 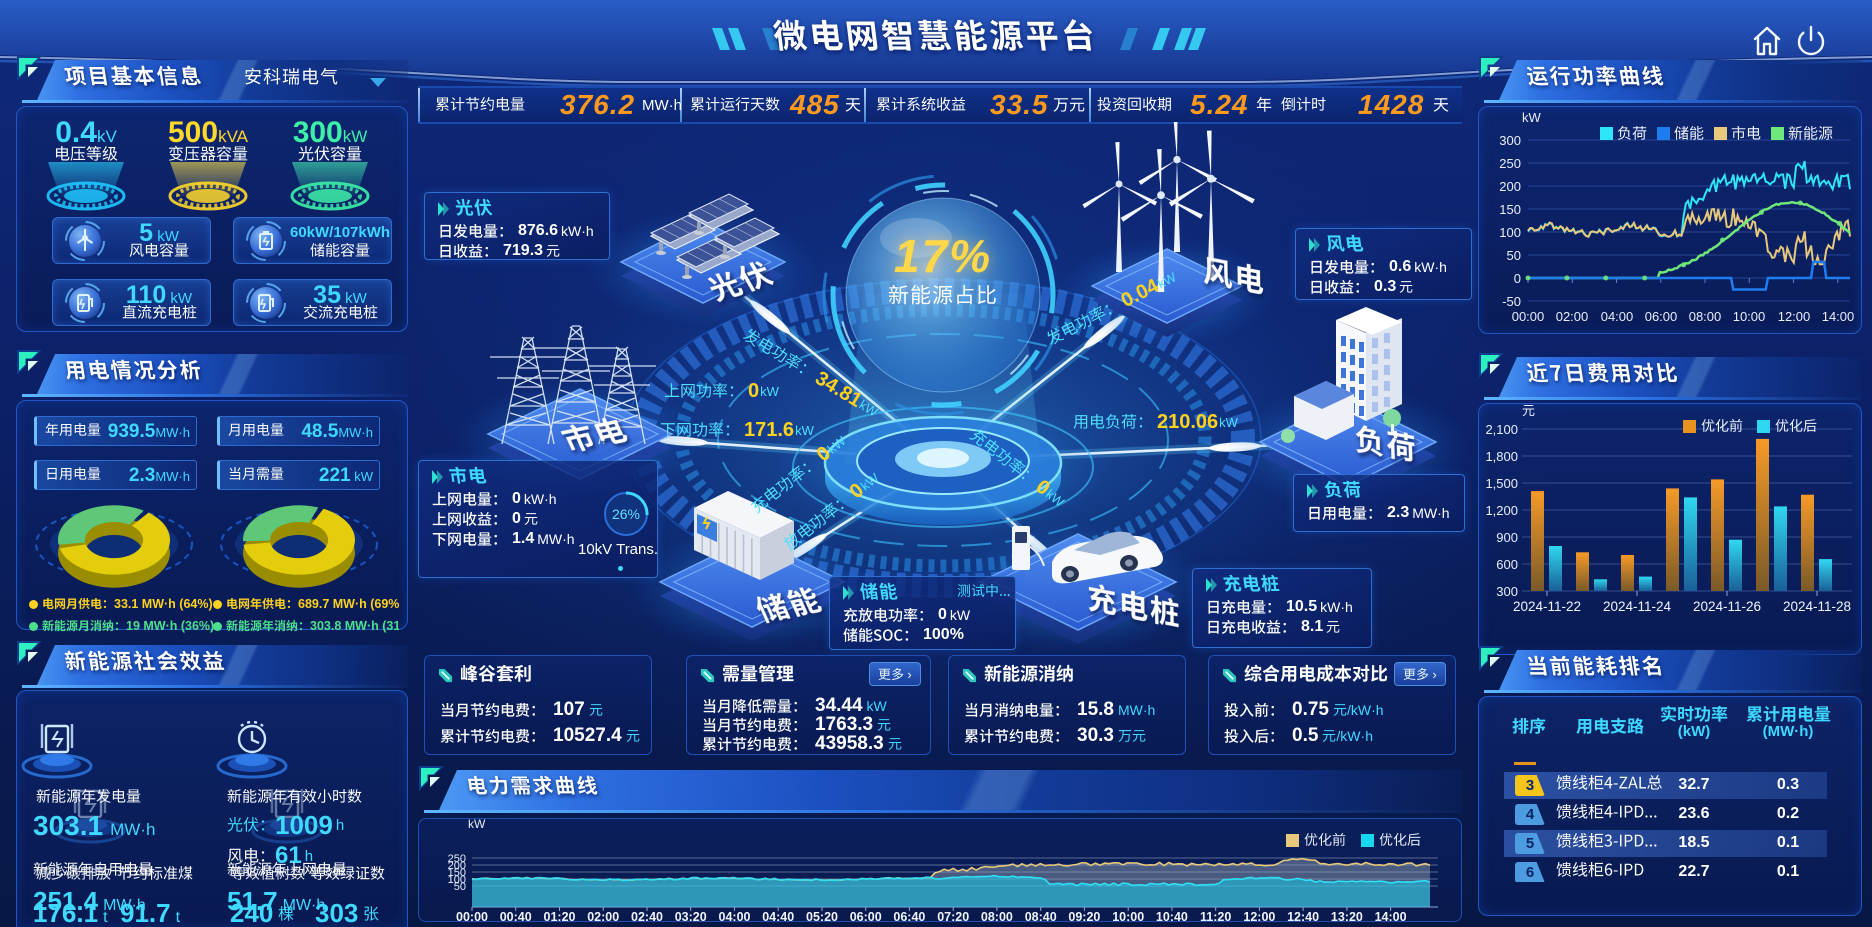 What do you see at coordinates (1347, 916) in the screenshot?
I see `svg-text: 13:20` at bounding box center [1347, 916].